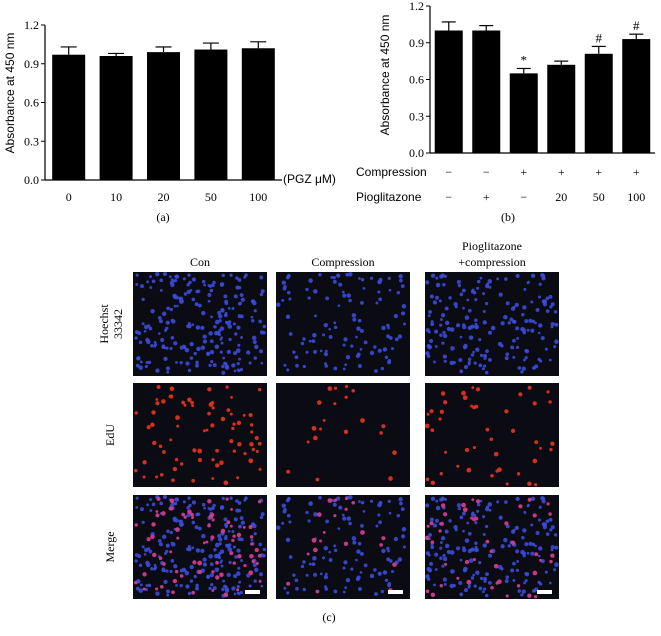  Describe the element at coordinates (258, 197) in the screenshot. I see `panel-a-x-tick-label: 100` at that location.